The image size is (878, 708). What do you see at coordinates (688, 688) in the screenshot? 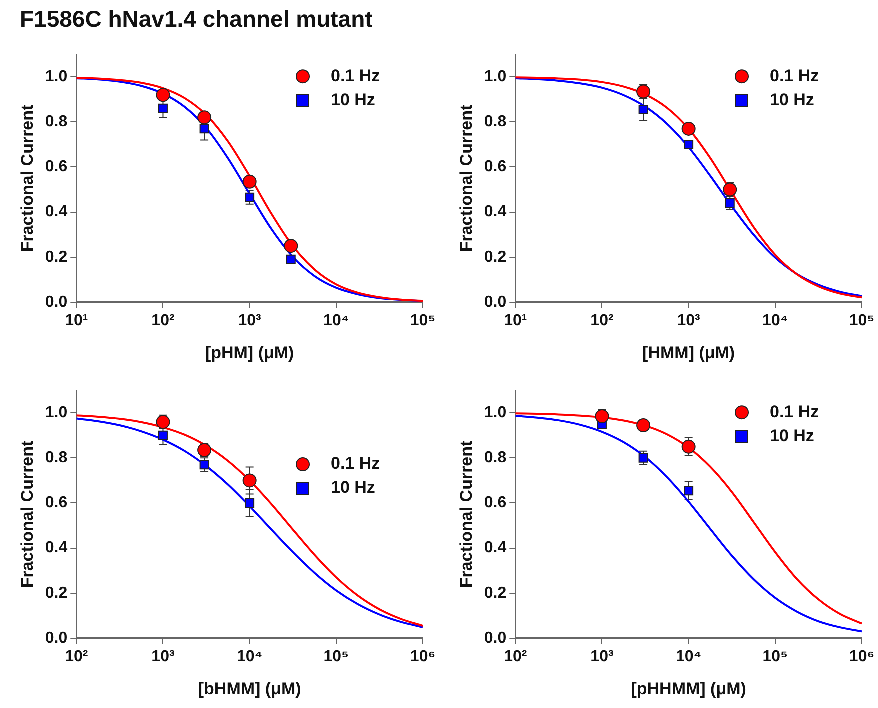
I see `x-axis-title: [pHHMM] (μM)` at bounding box center [688, 688].